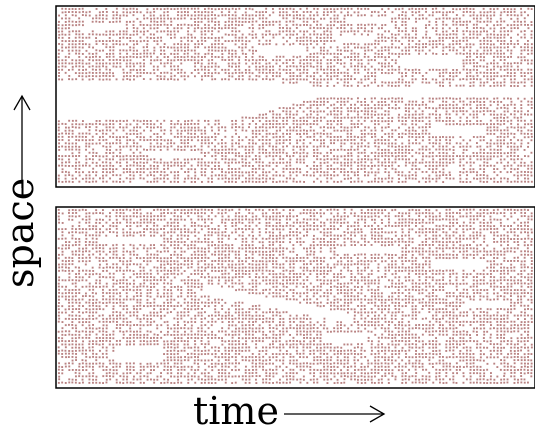  I want to click on panel-top-point-1964, so click(283, 143).